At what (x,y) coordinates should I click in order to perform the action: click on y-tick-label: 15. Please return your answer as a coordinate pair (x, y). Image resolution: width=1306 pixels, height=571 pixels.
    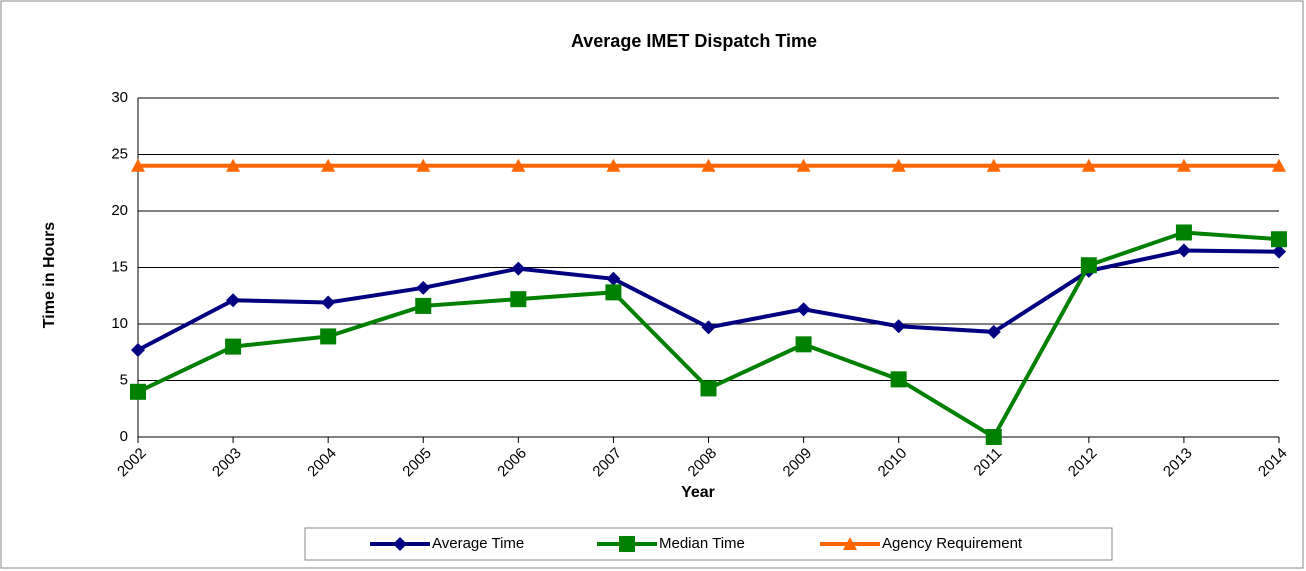
    Looking at the image, I should click on (119, 266).